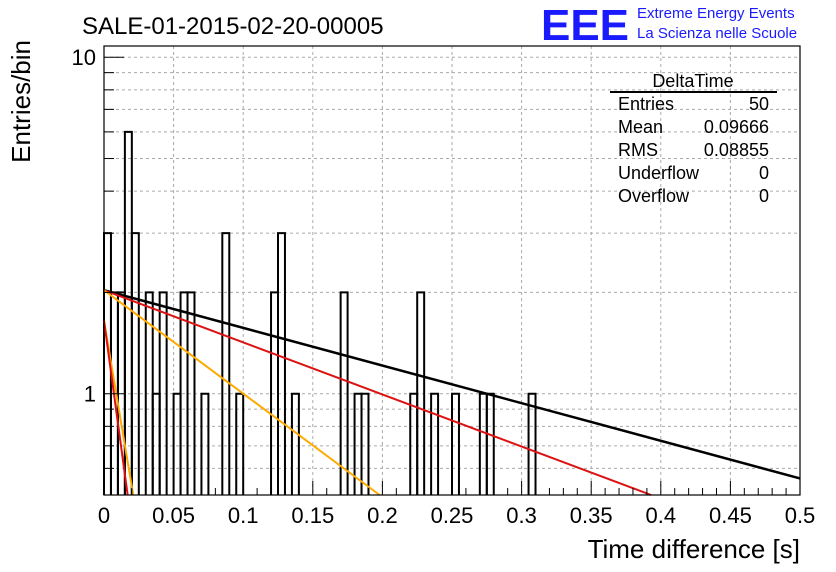 This screenshot has width=836, height=572. What do you see at coordinates (654, 196) in the screenshot?
I see `stats-label: Overflow` at bounding box center [654, 196].